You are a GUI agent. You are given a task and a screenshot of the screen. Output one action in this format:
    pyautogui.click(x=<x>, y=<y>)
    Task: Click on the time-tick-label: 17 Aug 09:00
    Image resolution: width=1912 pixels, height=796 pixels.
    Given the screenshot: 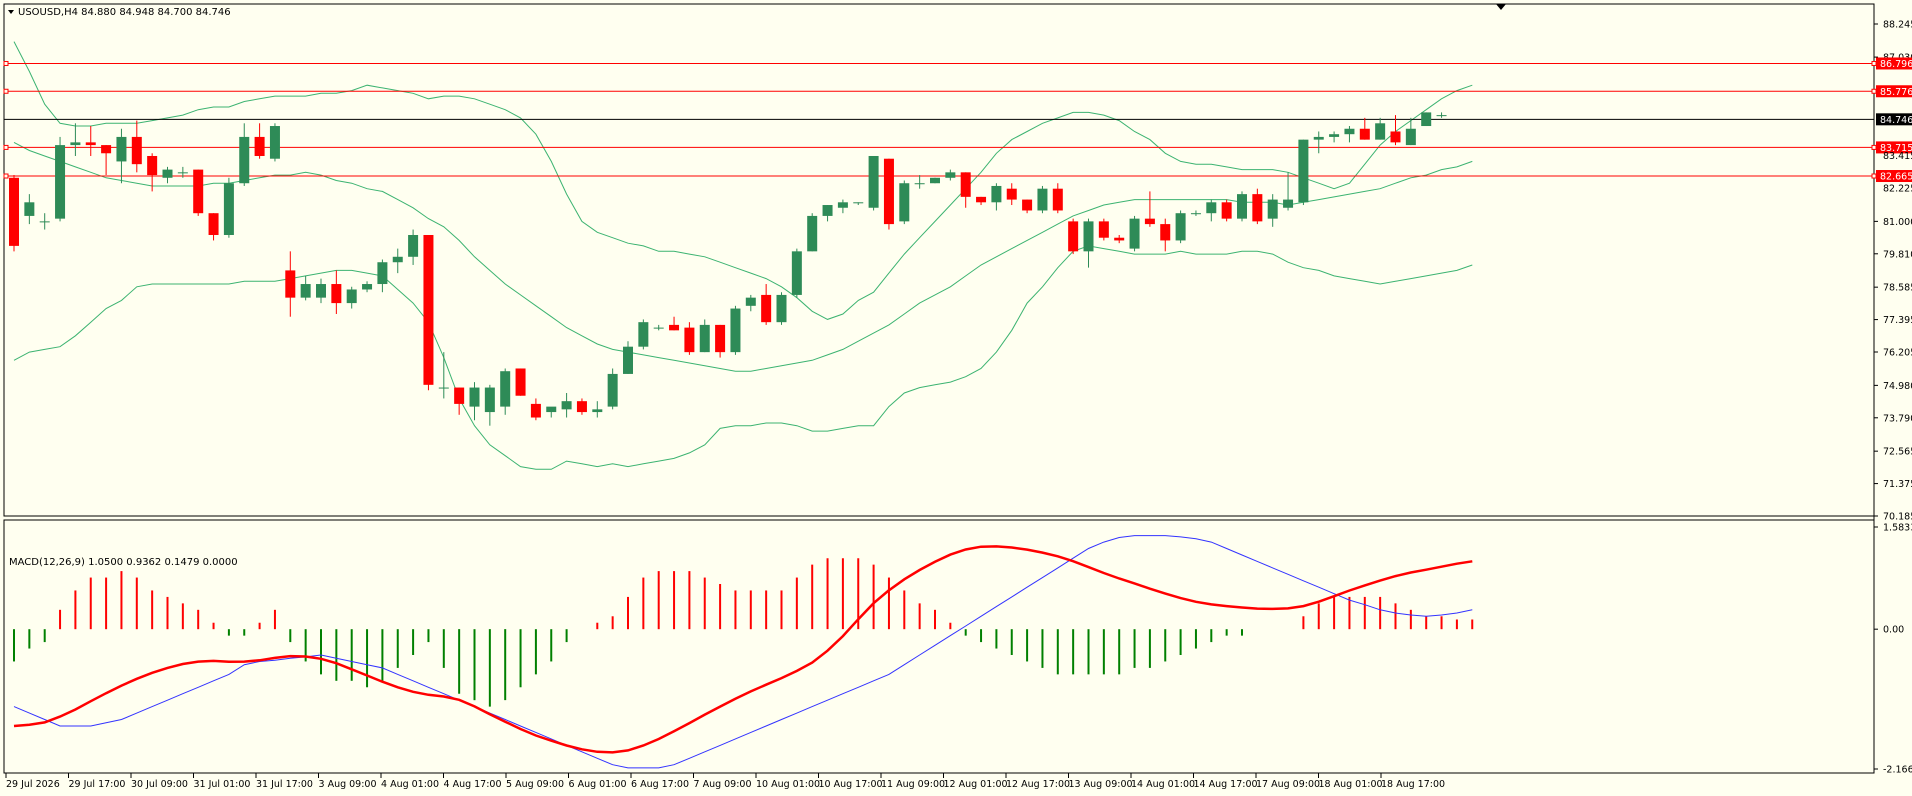 What is the action you would take?
    pyautogui.click(x=1288, y=784)
    